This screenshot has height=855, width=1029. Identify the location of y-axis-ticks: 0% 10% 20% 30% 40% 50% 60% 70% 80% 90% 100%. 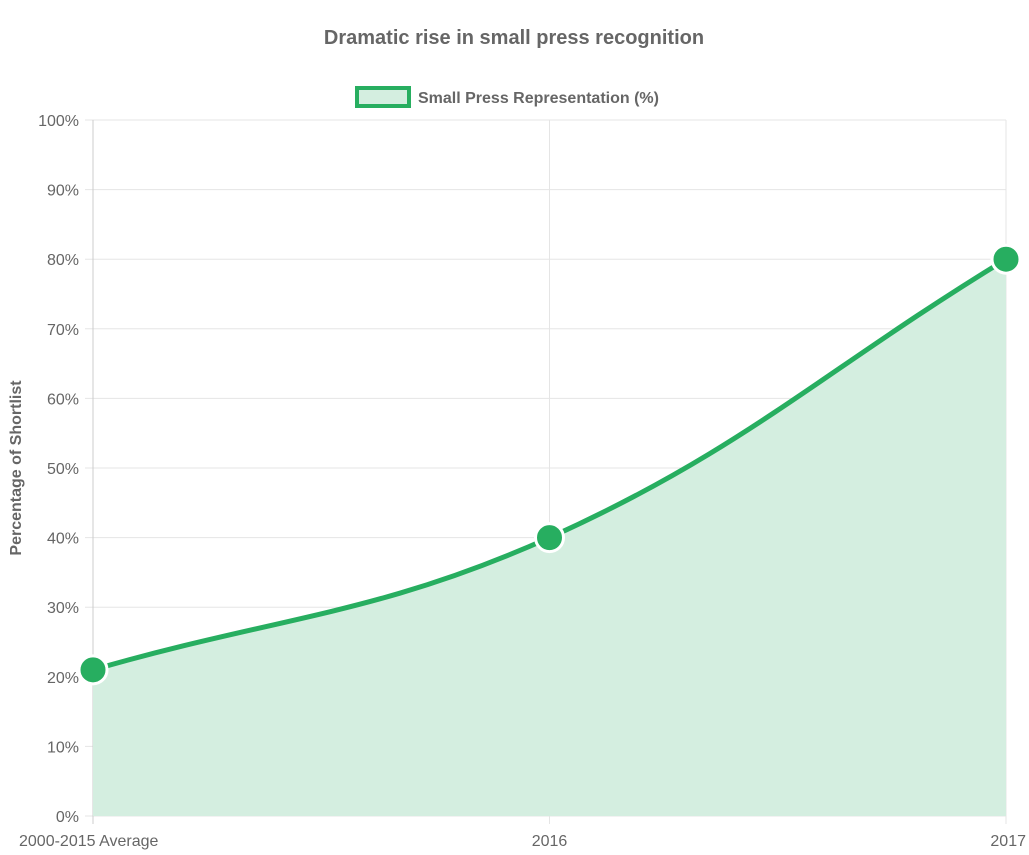
(58, 469).